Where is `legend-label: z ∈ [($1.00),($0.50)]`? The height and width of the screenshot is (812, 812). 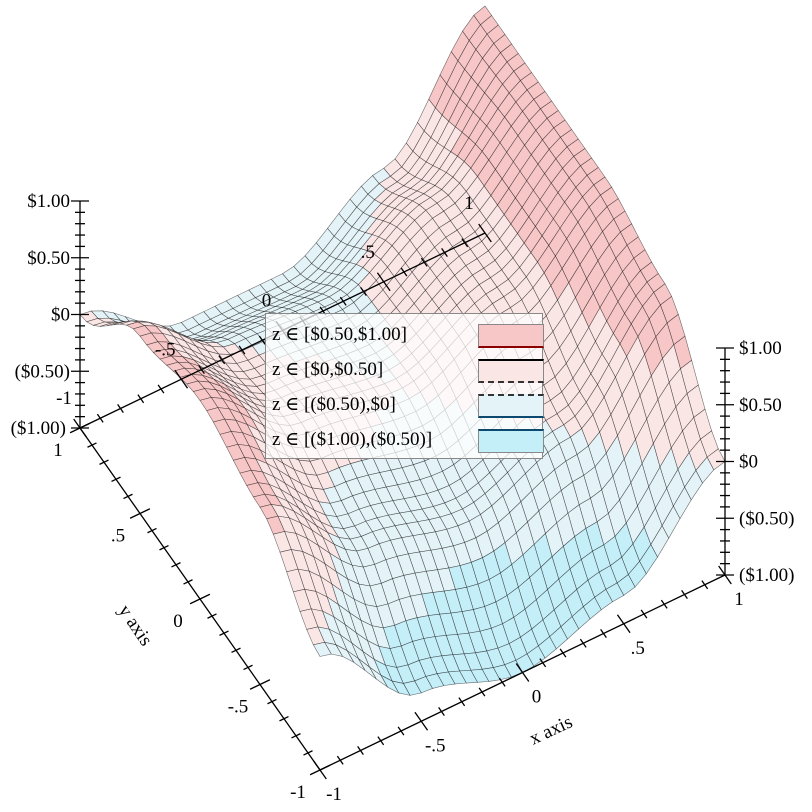 legend-label: z ∈ [($1.00),($0.50)] is located at coordinates (352, 439).